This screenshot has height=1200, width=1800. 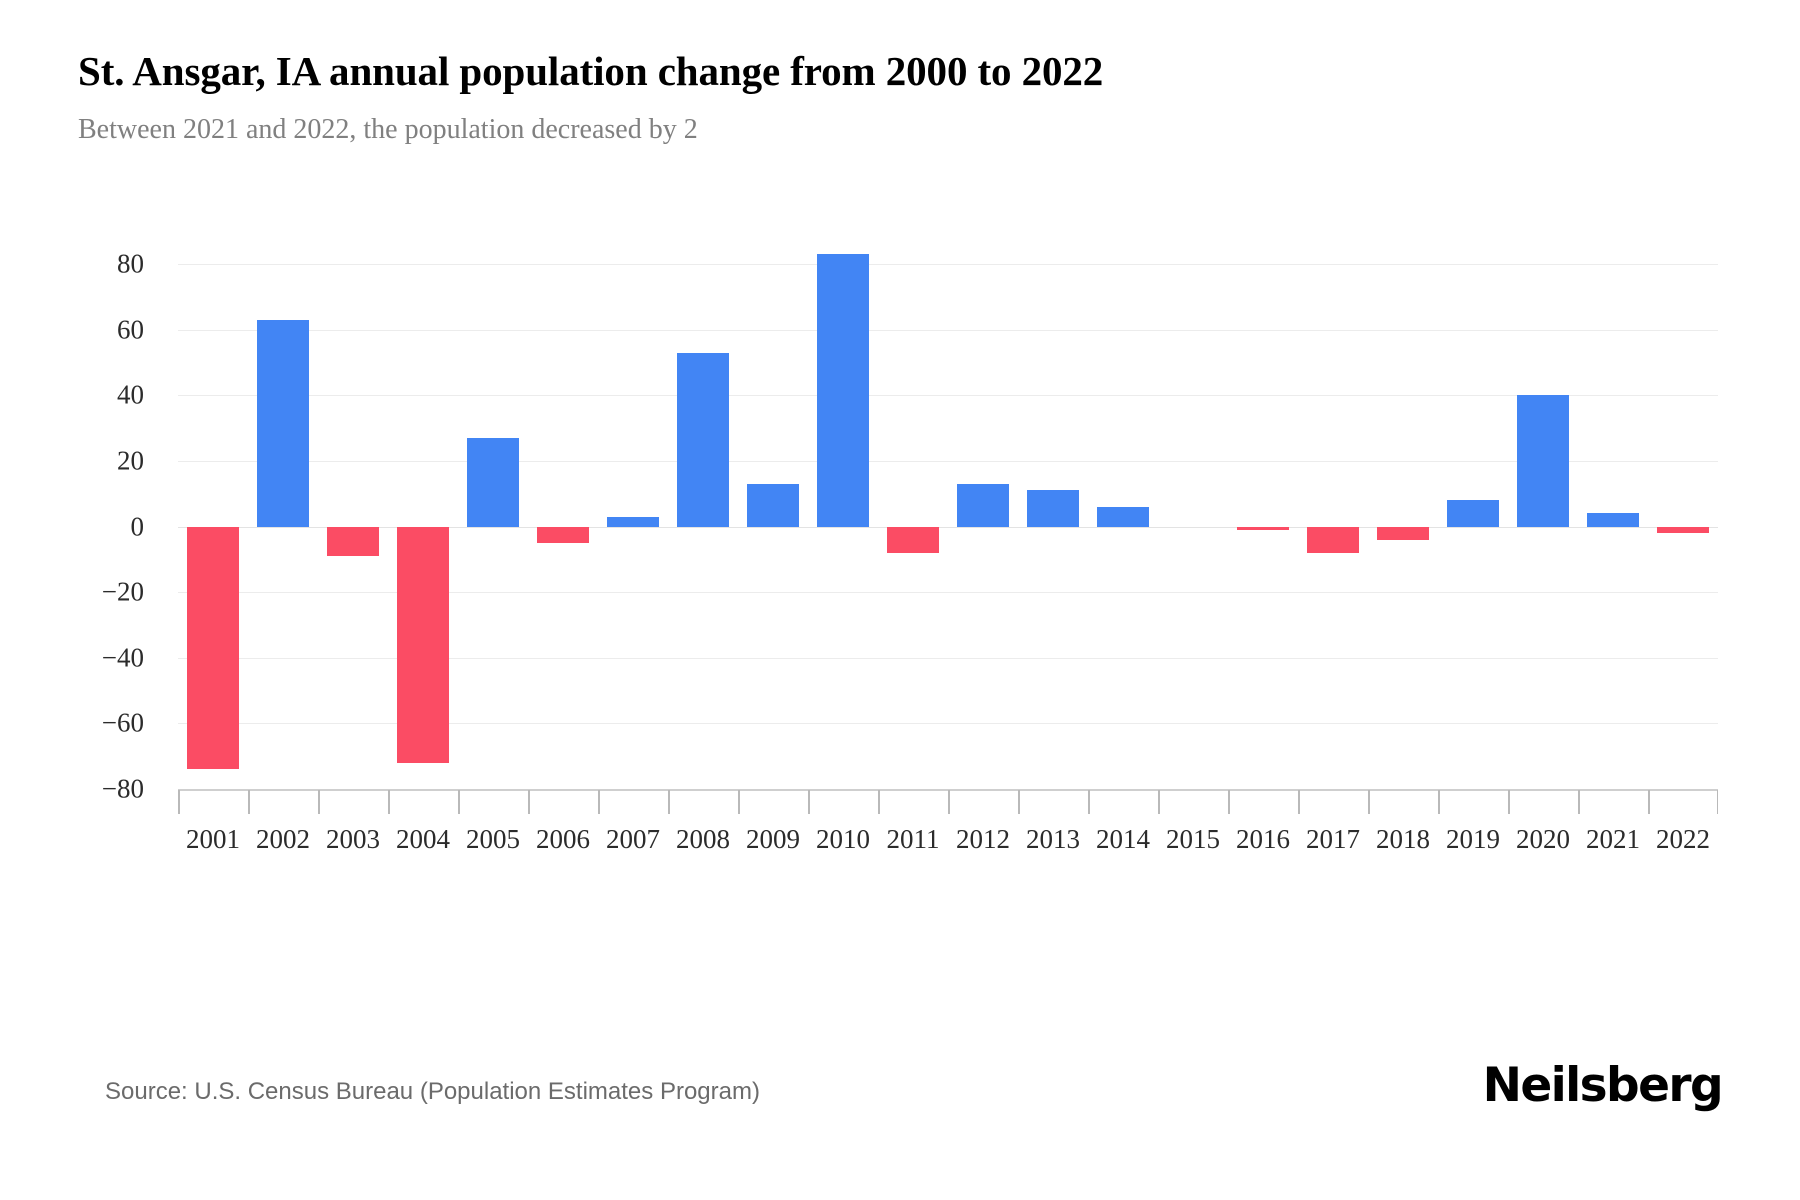 I want to click on y-tick-label: 0, so click(x=137, y=526).